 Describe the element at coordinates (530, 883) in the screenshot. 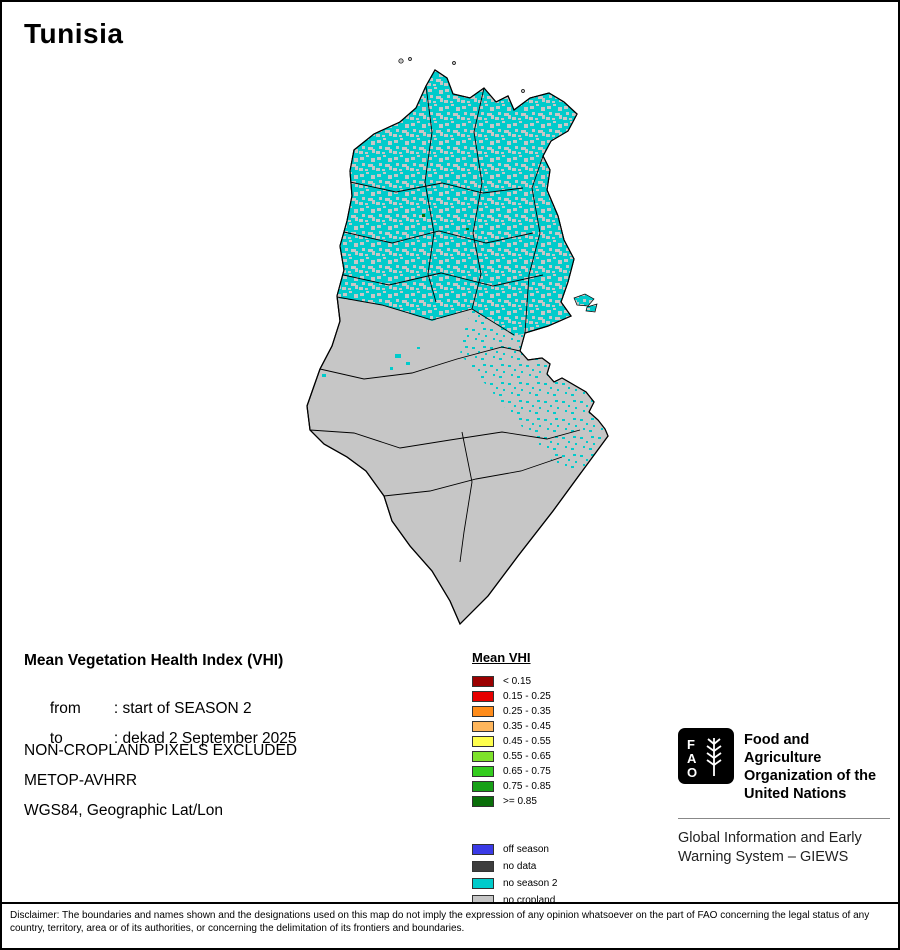

I see `legend-label: no season 2` at that location.